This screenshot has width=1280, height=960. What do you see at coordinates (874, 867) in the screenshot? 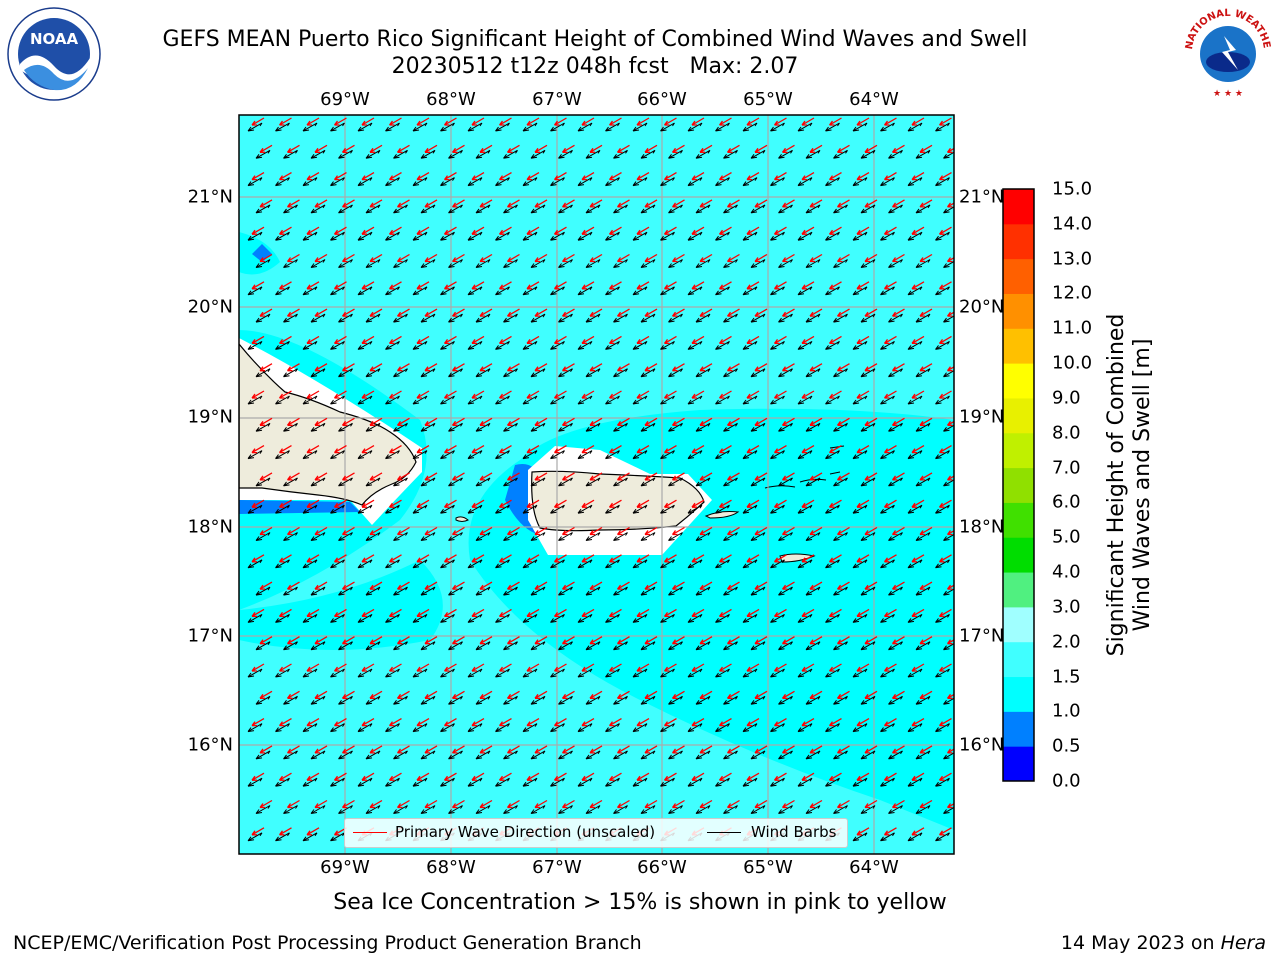
I see `lon-tick-bottom: 64°W` at bounding box center [874, 867].